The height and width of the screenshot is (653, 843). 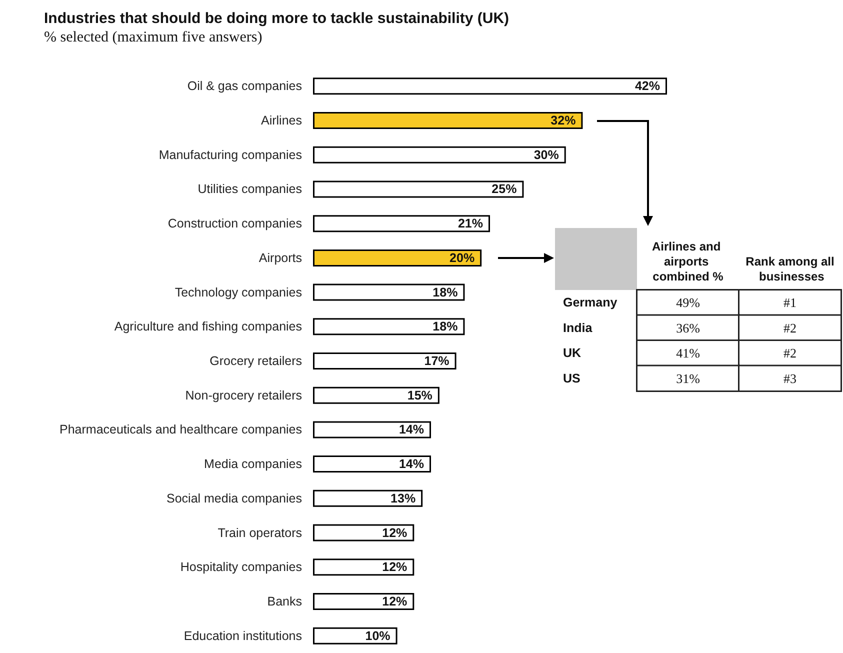 What do you see at coordinates (688, 262) in the screenshot?
I see `category-label: Airlines and airports combined %` at bounding box center [688, 262].